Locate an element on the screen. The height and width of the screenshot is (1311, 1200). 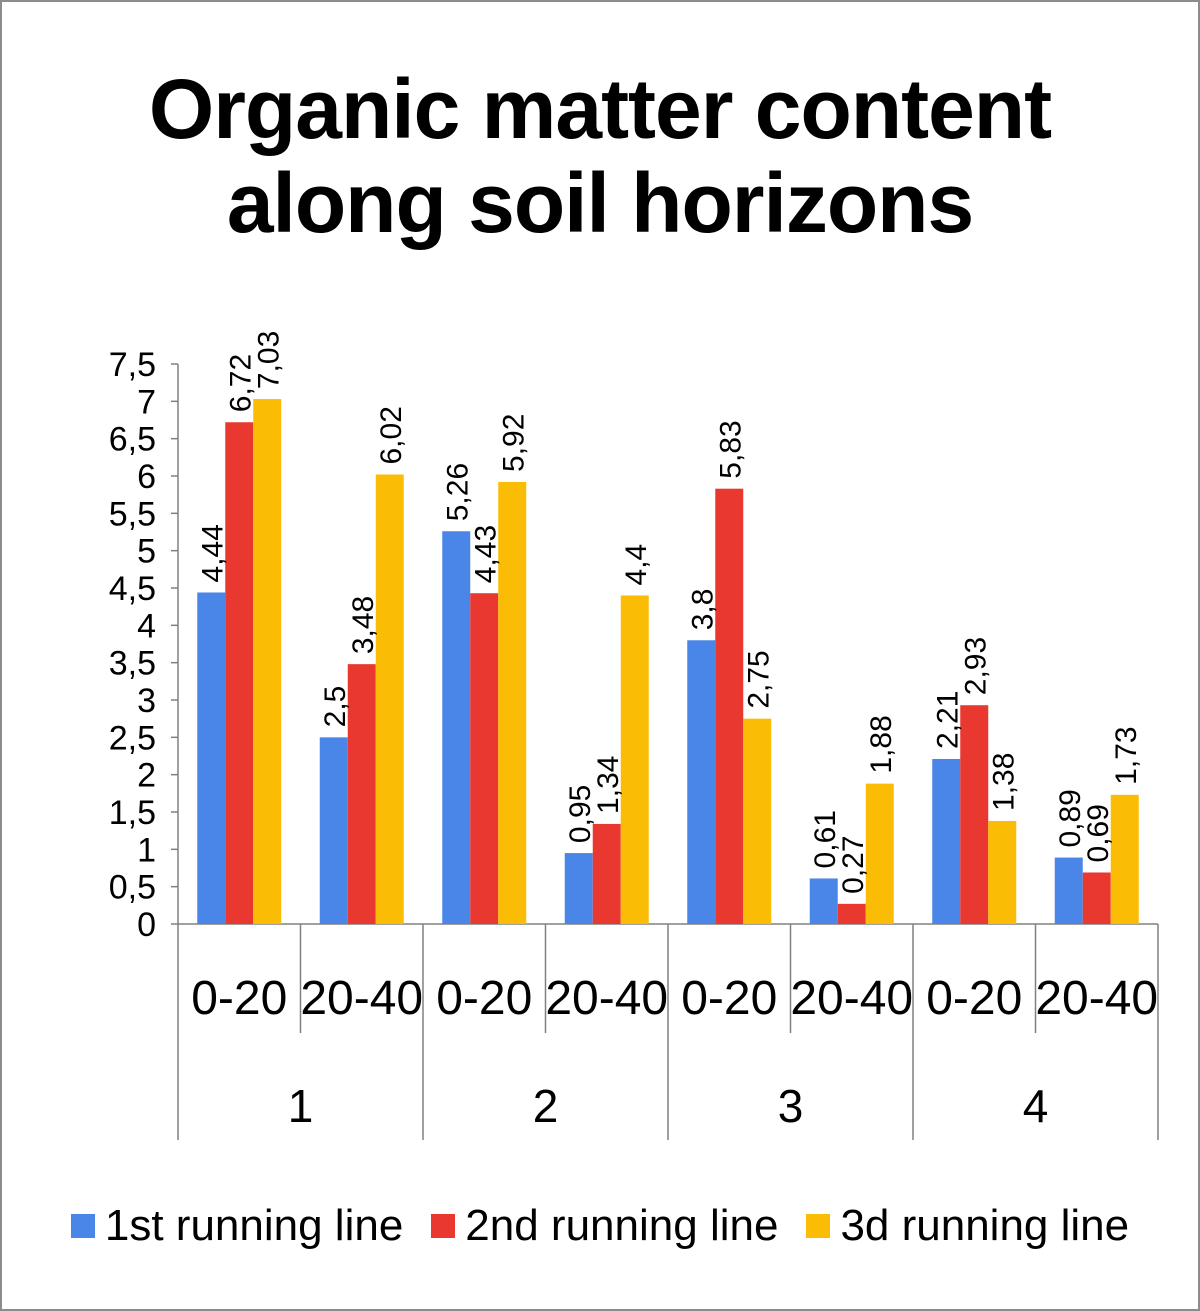
data-label: 0,27 is located at coordinates (853, 864).